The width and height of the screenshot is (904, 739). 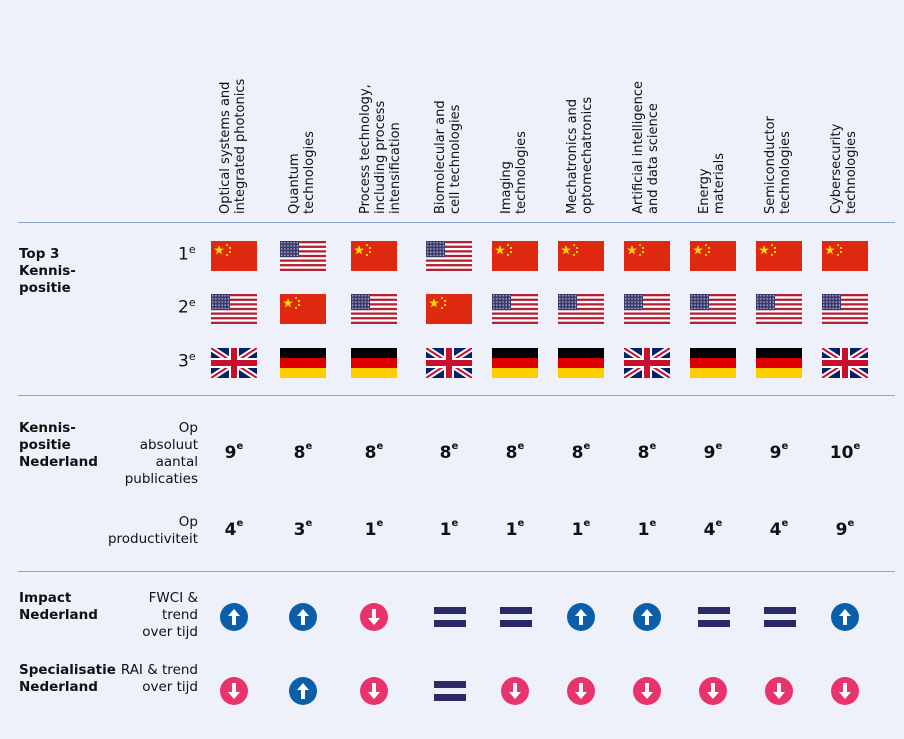 I want to click on column-header-label: Optical systems and integrated photonics, so click(x=233, y=146).